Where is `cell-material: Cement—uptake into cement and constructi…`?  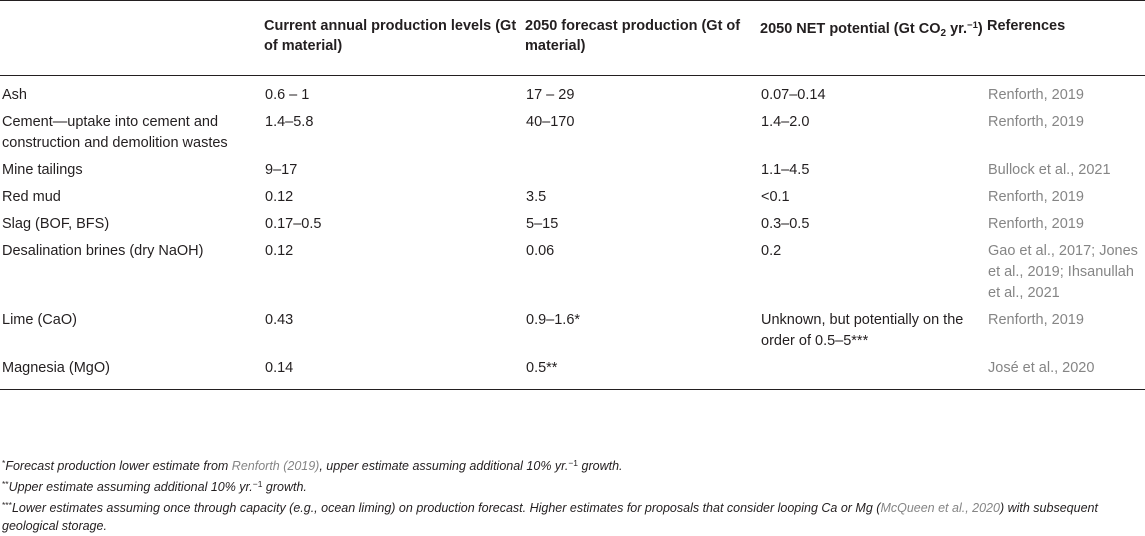 cell-material: Cement—uptake into cement and constructi… is located at coordinates (115, 132).